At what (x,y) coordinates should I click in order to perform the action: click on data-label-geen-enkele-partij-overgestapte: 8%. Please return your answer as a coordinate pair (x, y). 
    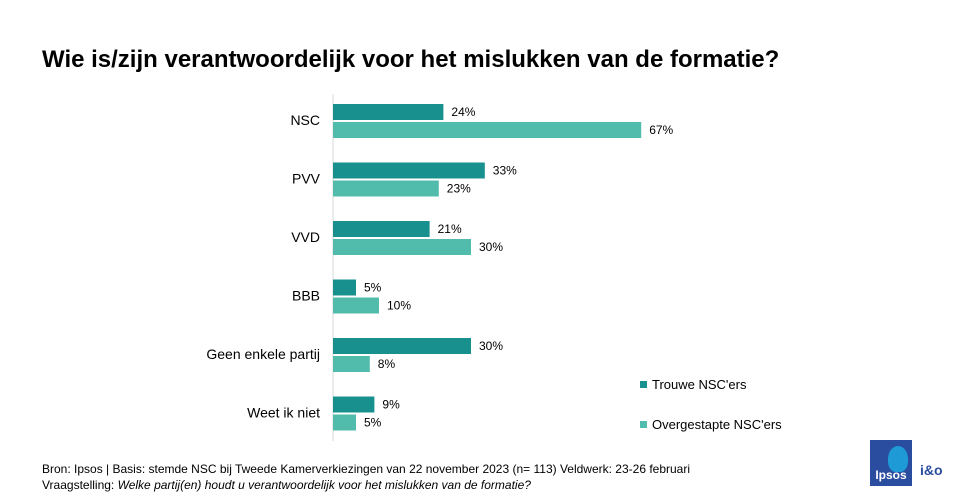
    Looking at the image, I should click on (387, 364).